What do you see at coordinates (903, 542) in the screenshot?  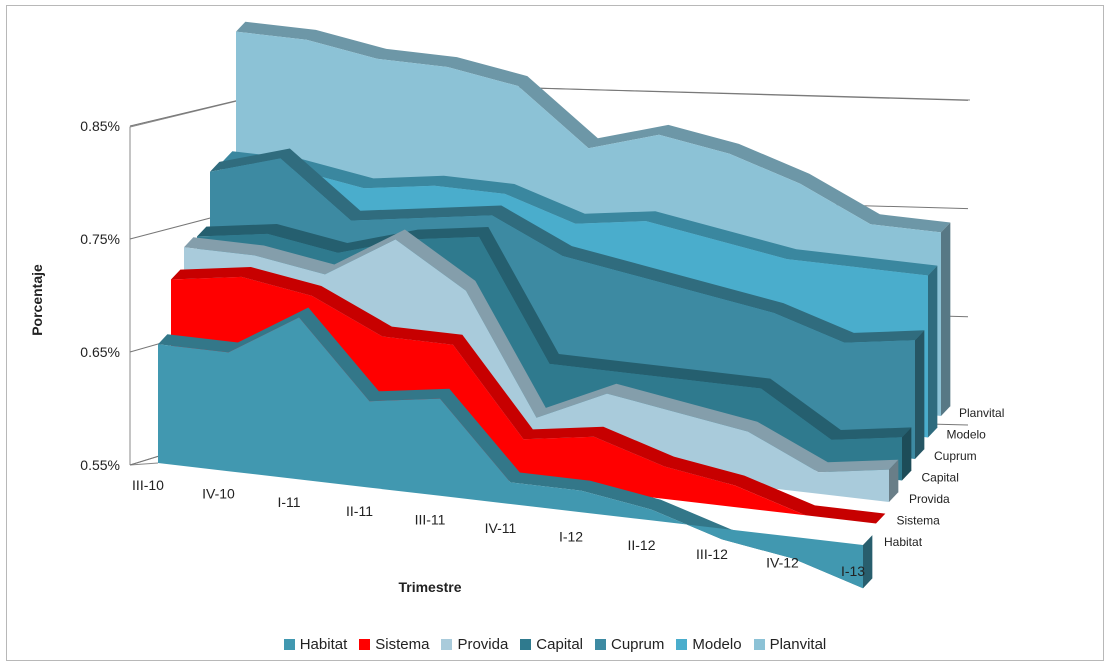 I see `z-tick-label: Habitat` at bounding box center [903, 542].